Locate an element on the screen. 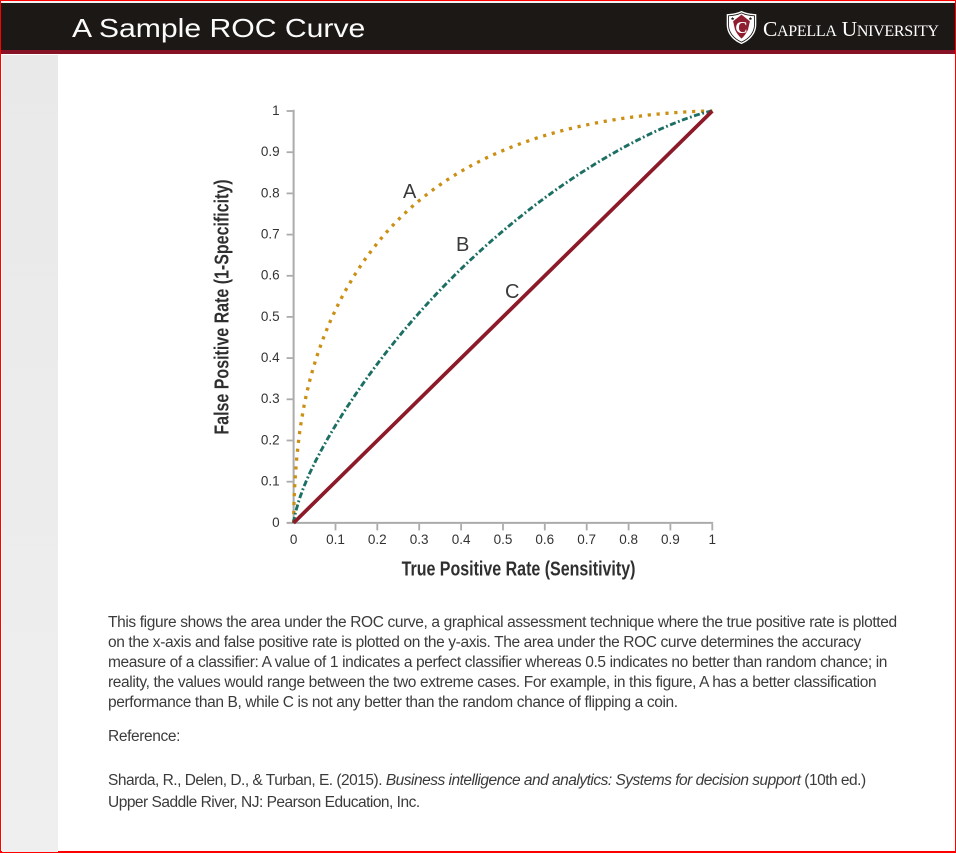 Image resolution: width=956 pixels, height=853 pixels. svg-text: CAPELLA UNIVERSITY is located at coordinates (851, 29).